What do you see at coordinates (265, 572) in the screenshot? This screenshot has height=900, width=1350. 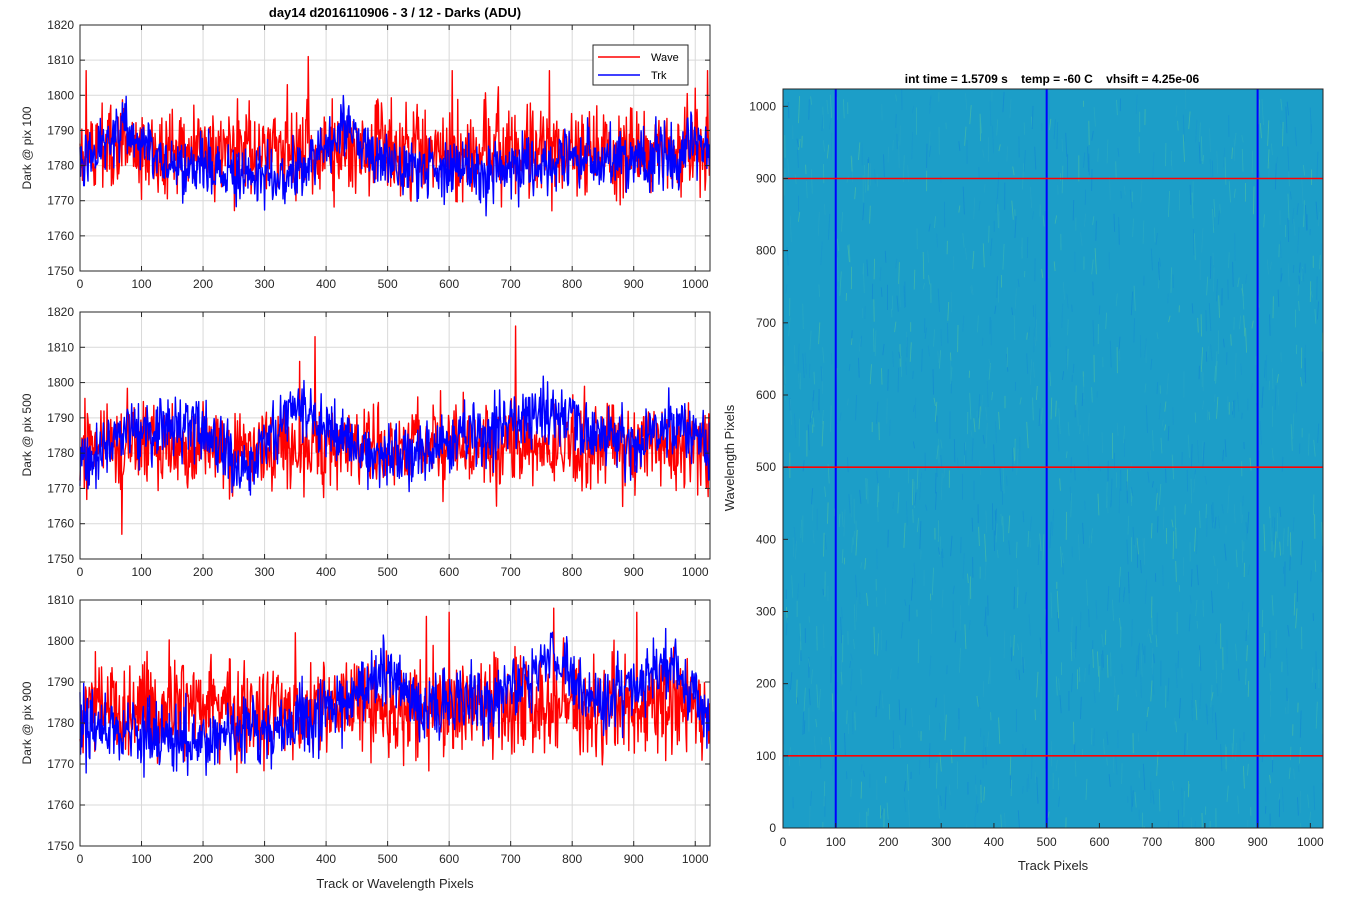 I see `x-tick-label: 300` at bounding box center [265, 572].